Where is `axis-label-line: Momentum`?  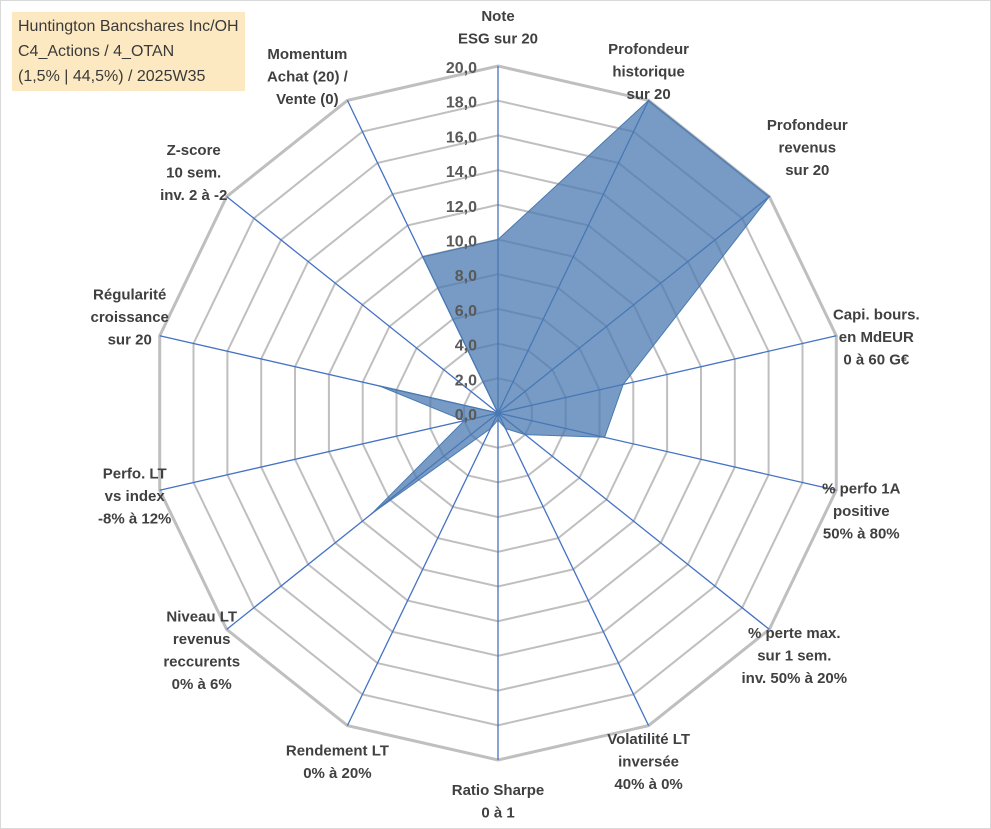
axis-label-line: Momentum is located at coordinates (307, 54).